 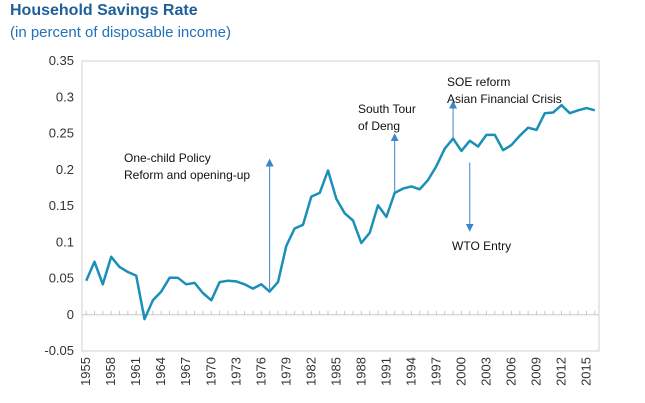 I want to click on x-tick-label: 1970, so click(x=210, y=371).